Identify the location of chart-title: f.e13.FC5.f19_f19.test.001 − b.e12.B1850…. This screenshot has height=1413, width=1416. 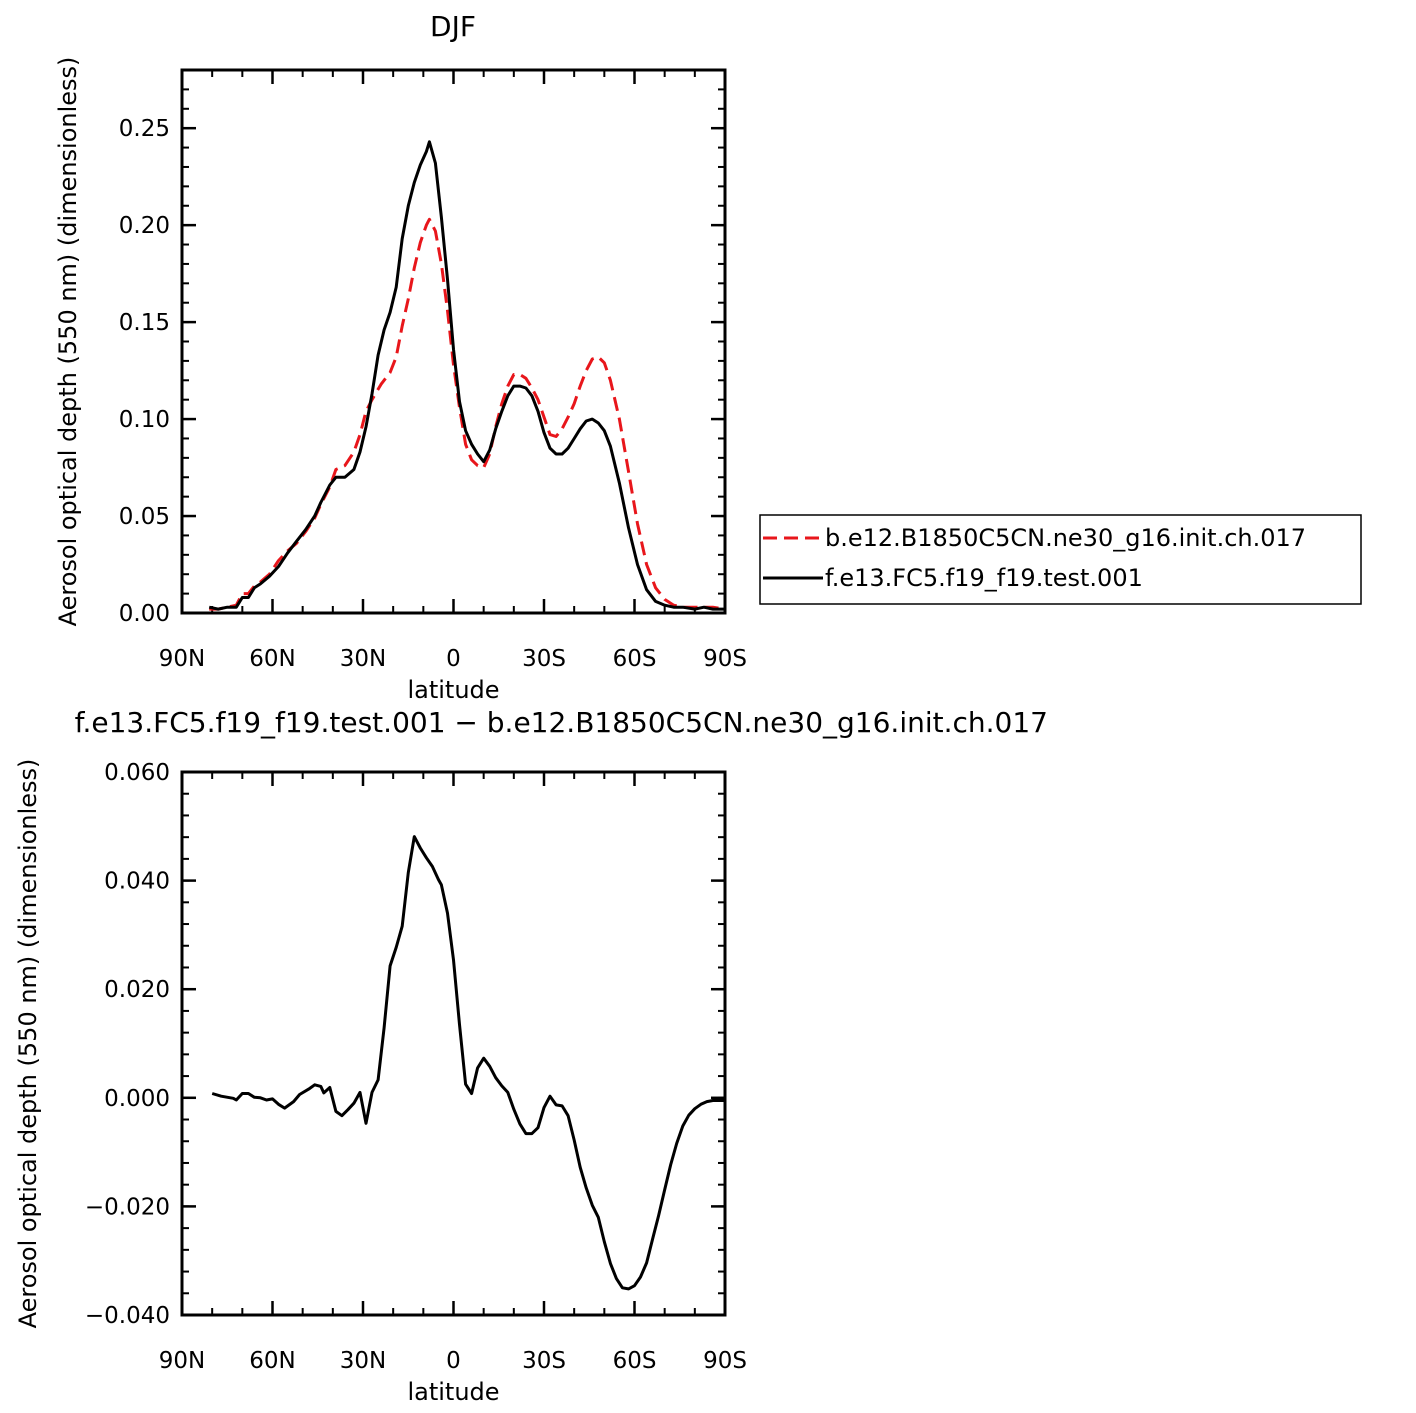
(561, 722).